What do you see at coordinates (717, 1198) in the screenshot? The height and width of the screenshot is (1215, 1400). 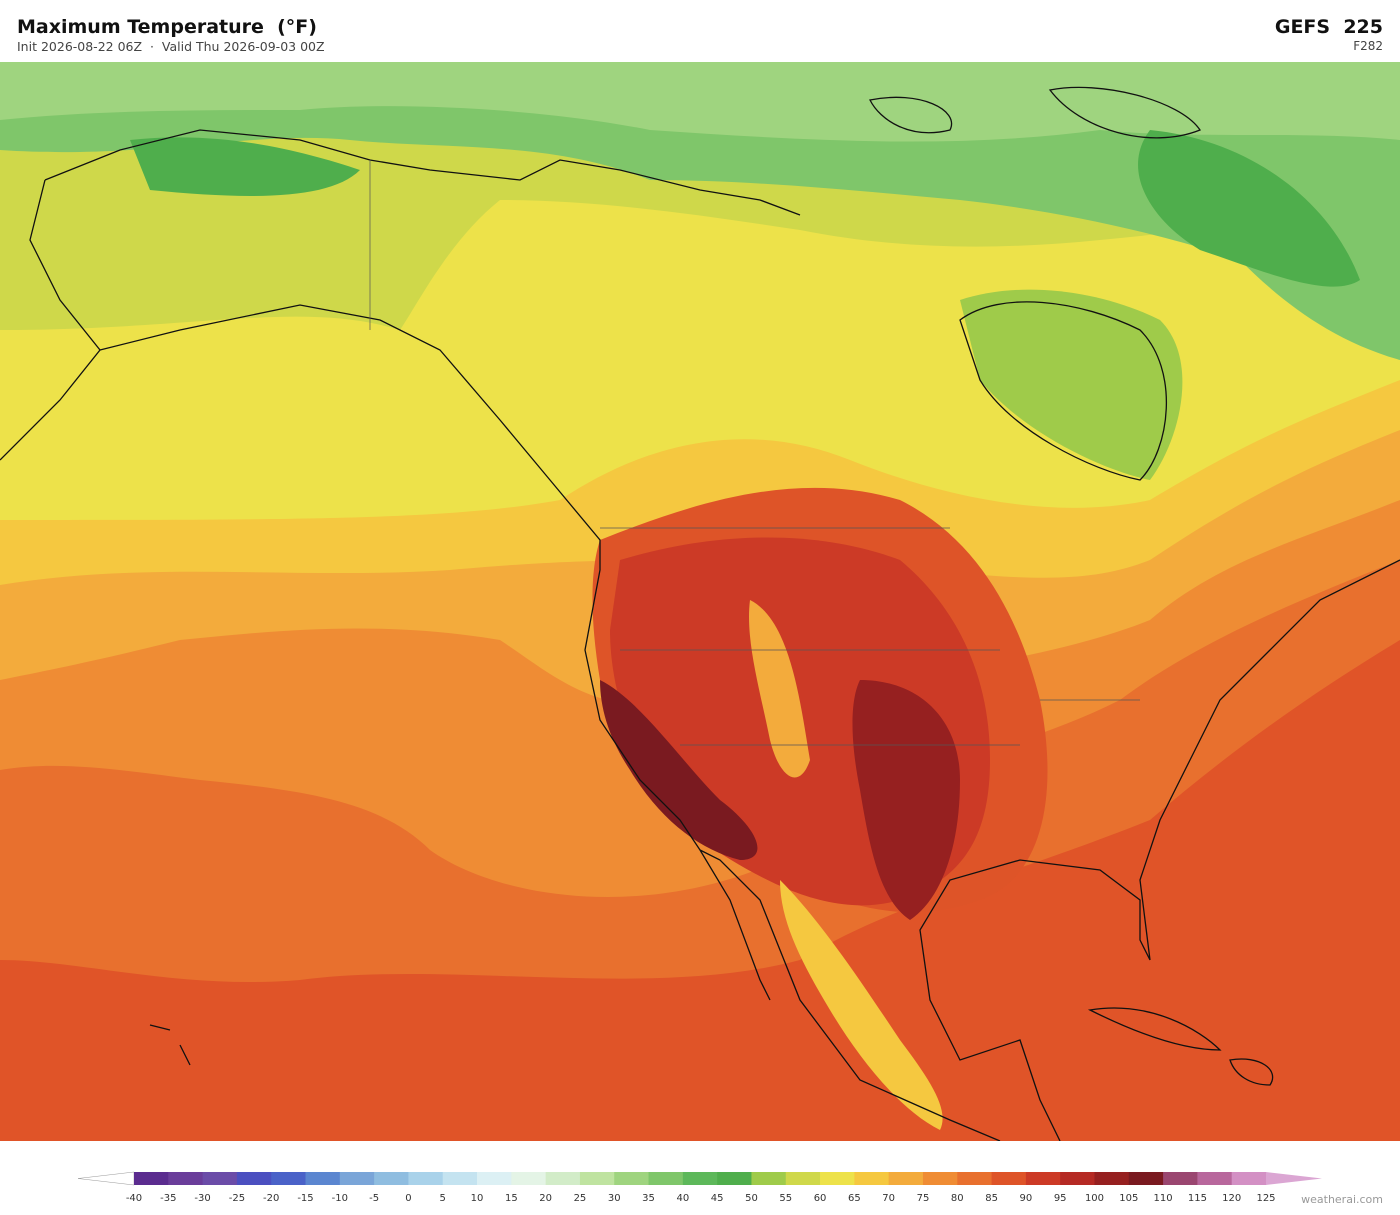 I see `colorbar-tick-label: 45` at bounding box center [717, 1198].